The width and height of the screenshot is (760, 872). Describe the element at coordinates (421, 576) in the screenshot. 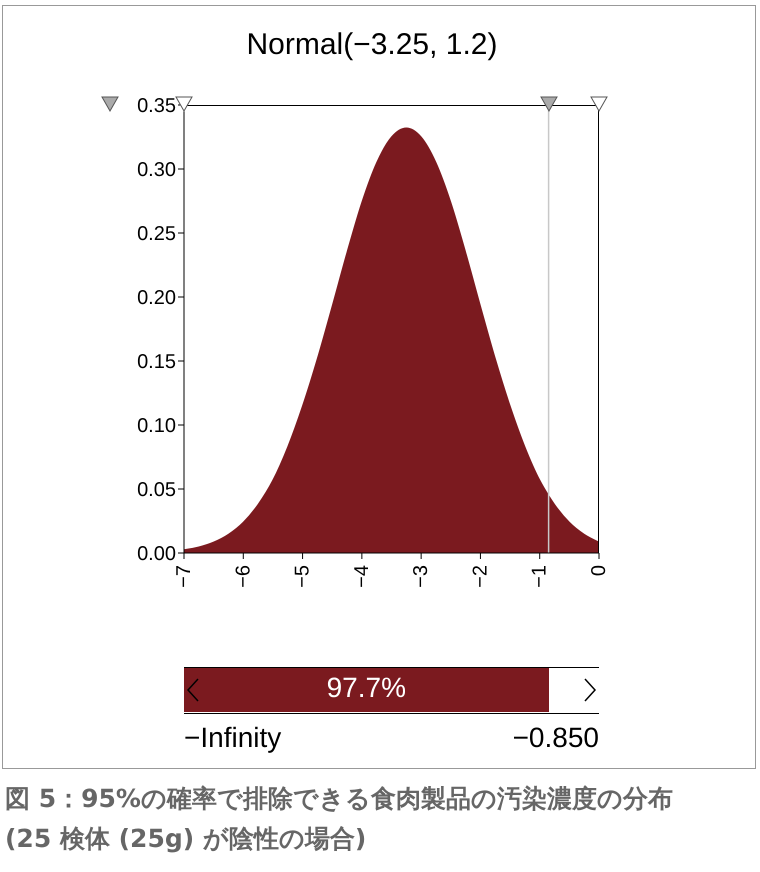

I see `x-tick-label: −3` at that location.